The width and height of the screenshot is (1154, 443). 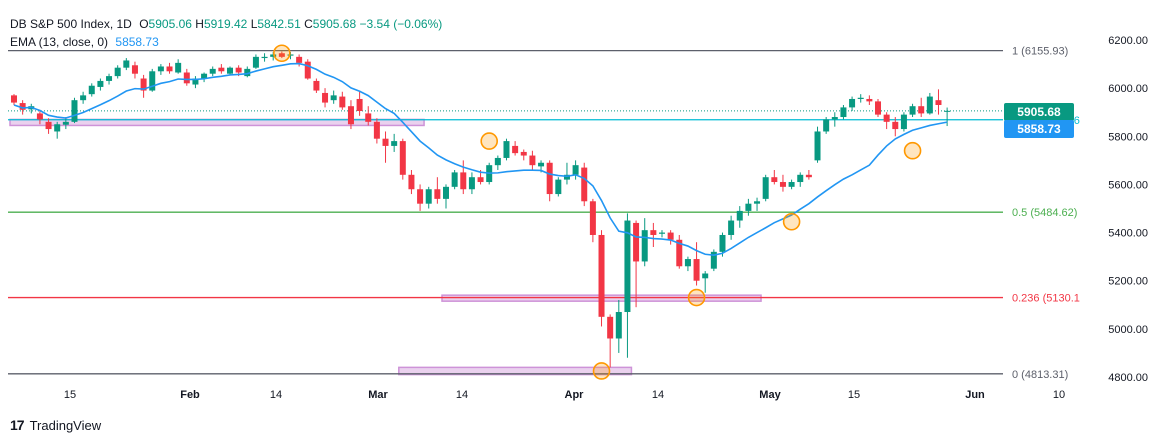 What do you see at coordinates (170, 24) in the screenshot?
I see `open-value: 5905.06` at bounding box center [170, 24].